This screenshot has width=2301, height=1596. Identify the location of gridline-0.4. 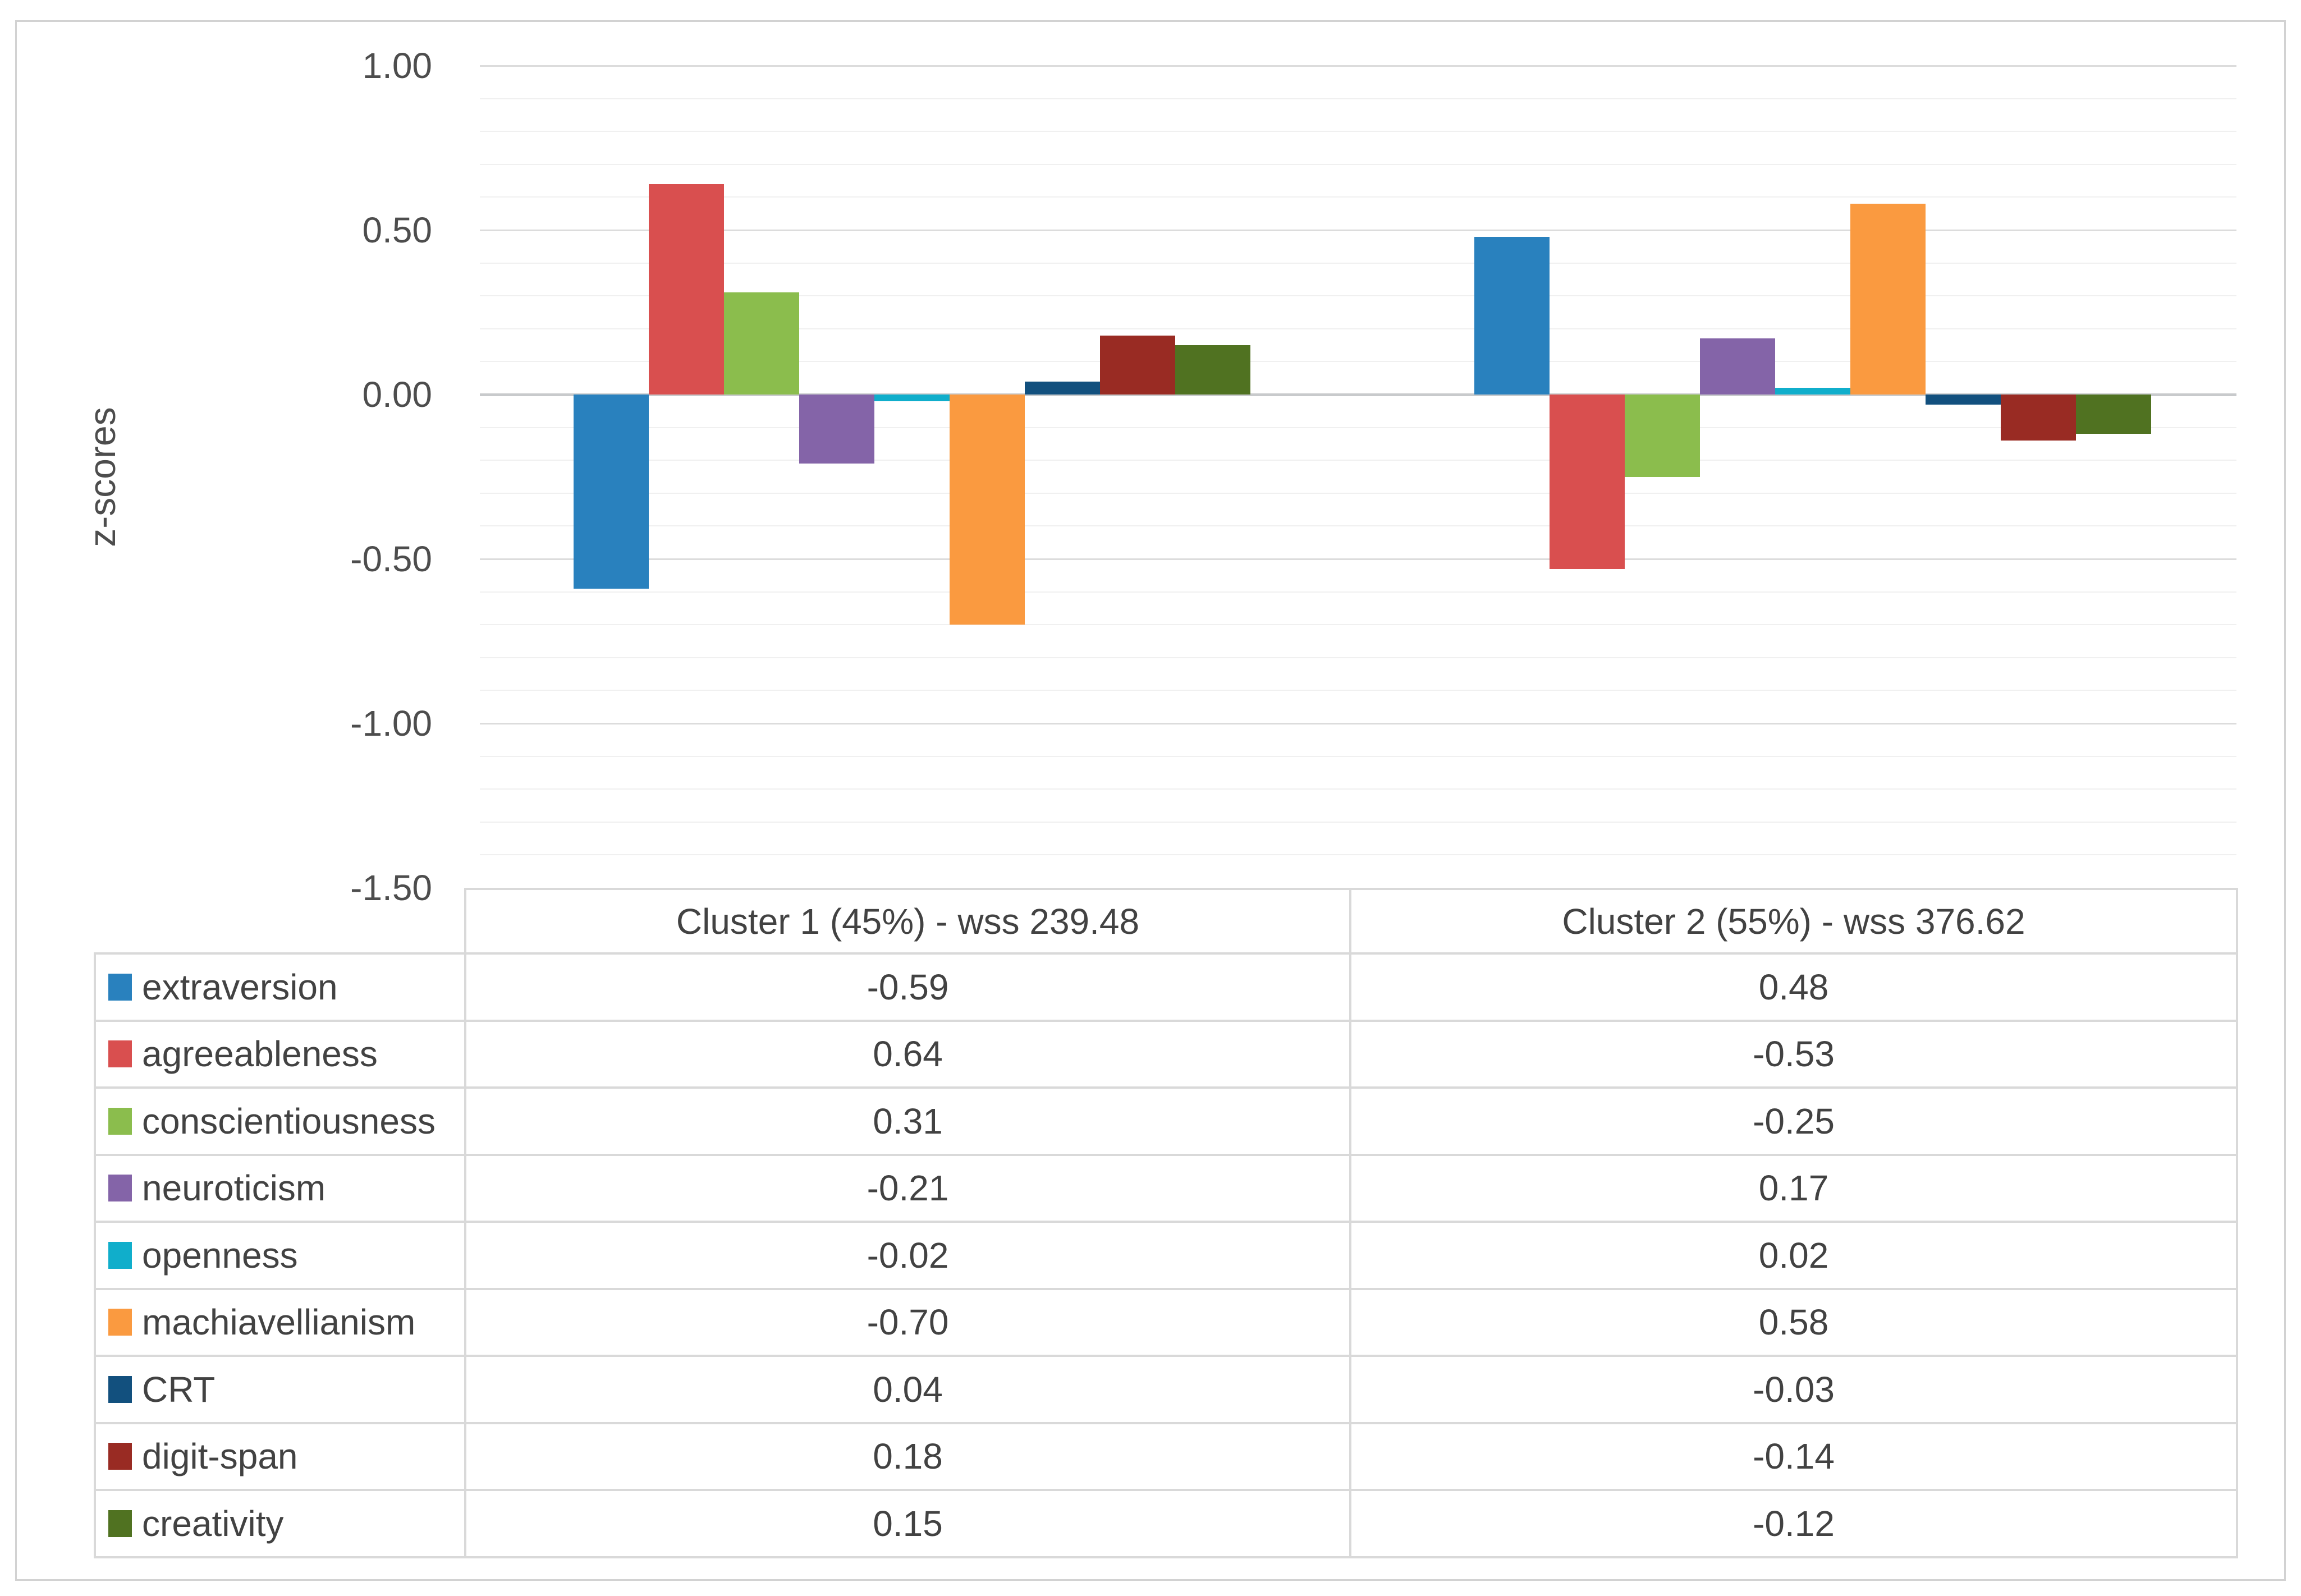
(1358, 263).